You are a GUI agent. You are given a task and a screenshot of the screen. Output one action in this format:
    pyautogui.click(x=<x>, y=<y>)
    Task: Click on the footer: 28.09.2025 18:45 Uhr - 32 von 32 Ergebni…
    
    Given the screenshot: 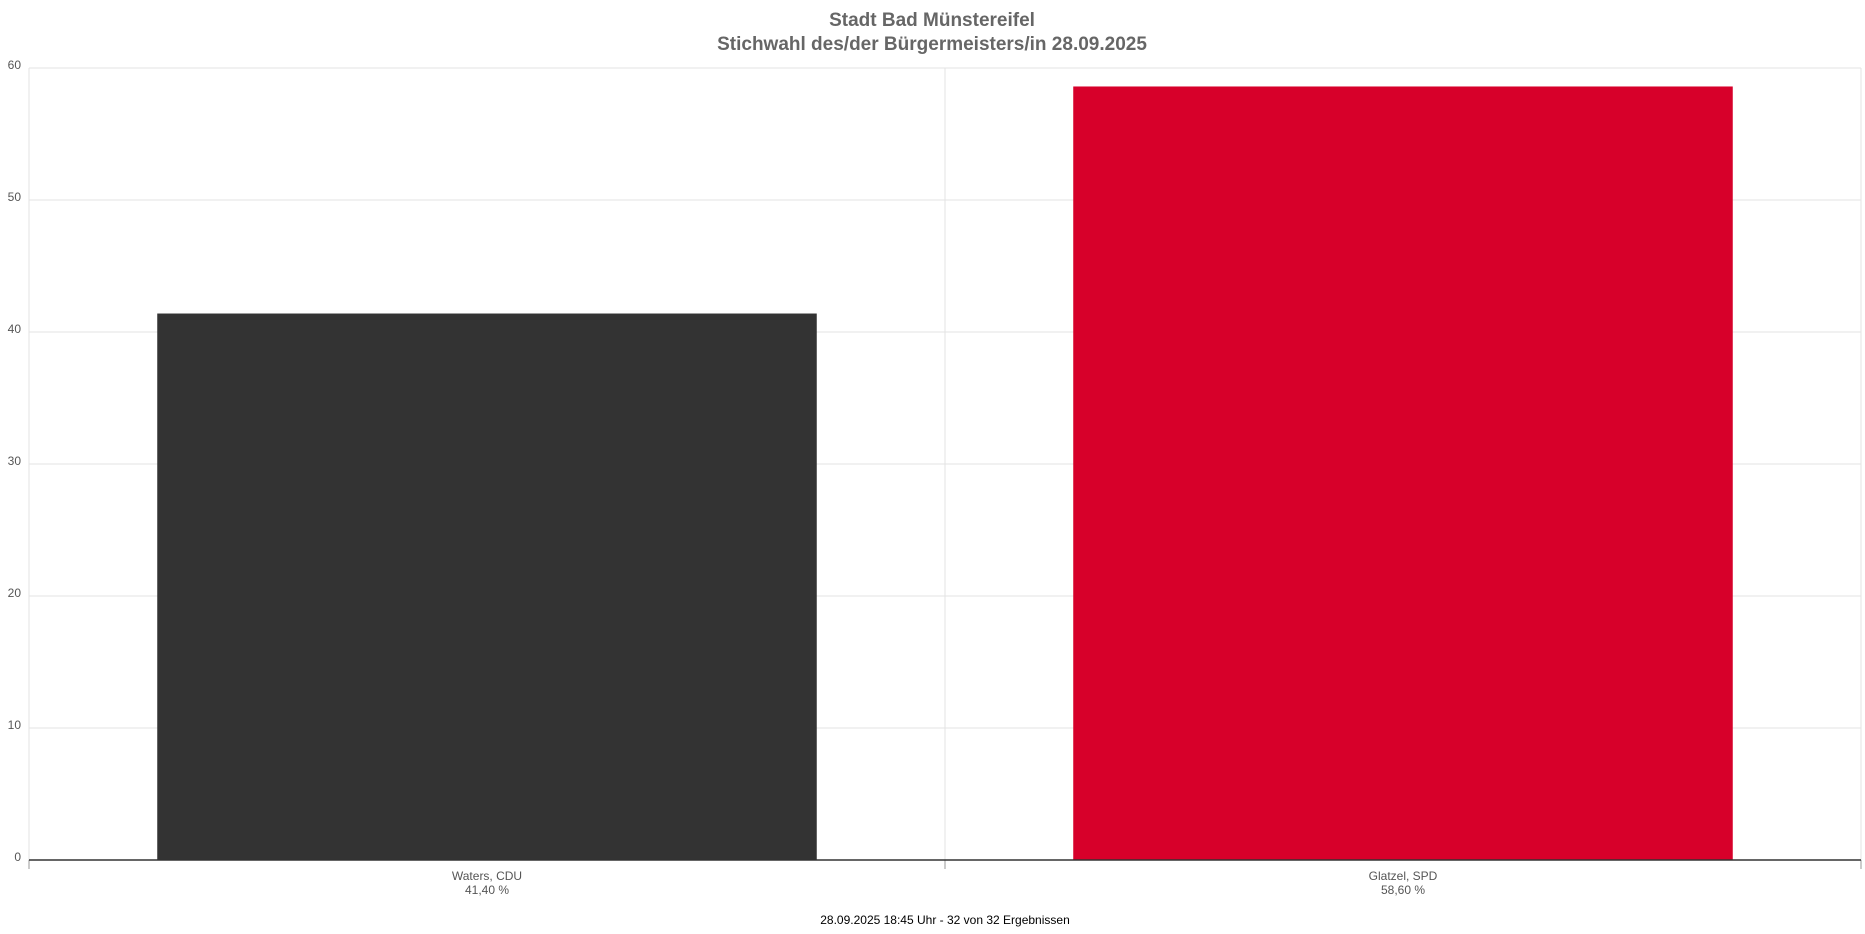 What is the action you would take?
    pyautogui.click(x=945, y=920)
    